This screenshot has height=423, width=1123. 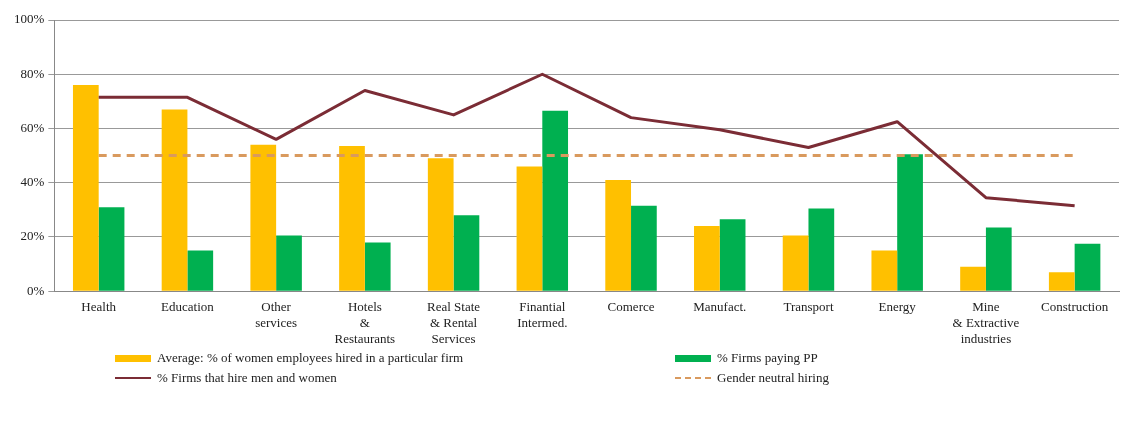 I want to click on legend-label: % Firms paying PP, so click(x=767, y=358).